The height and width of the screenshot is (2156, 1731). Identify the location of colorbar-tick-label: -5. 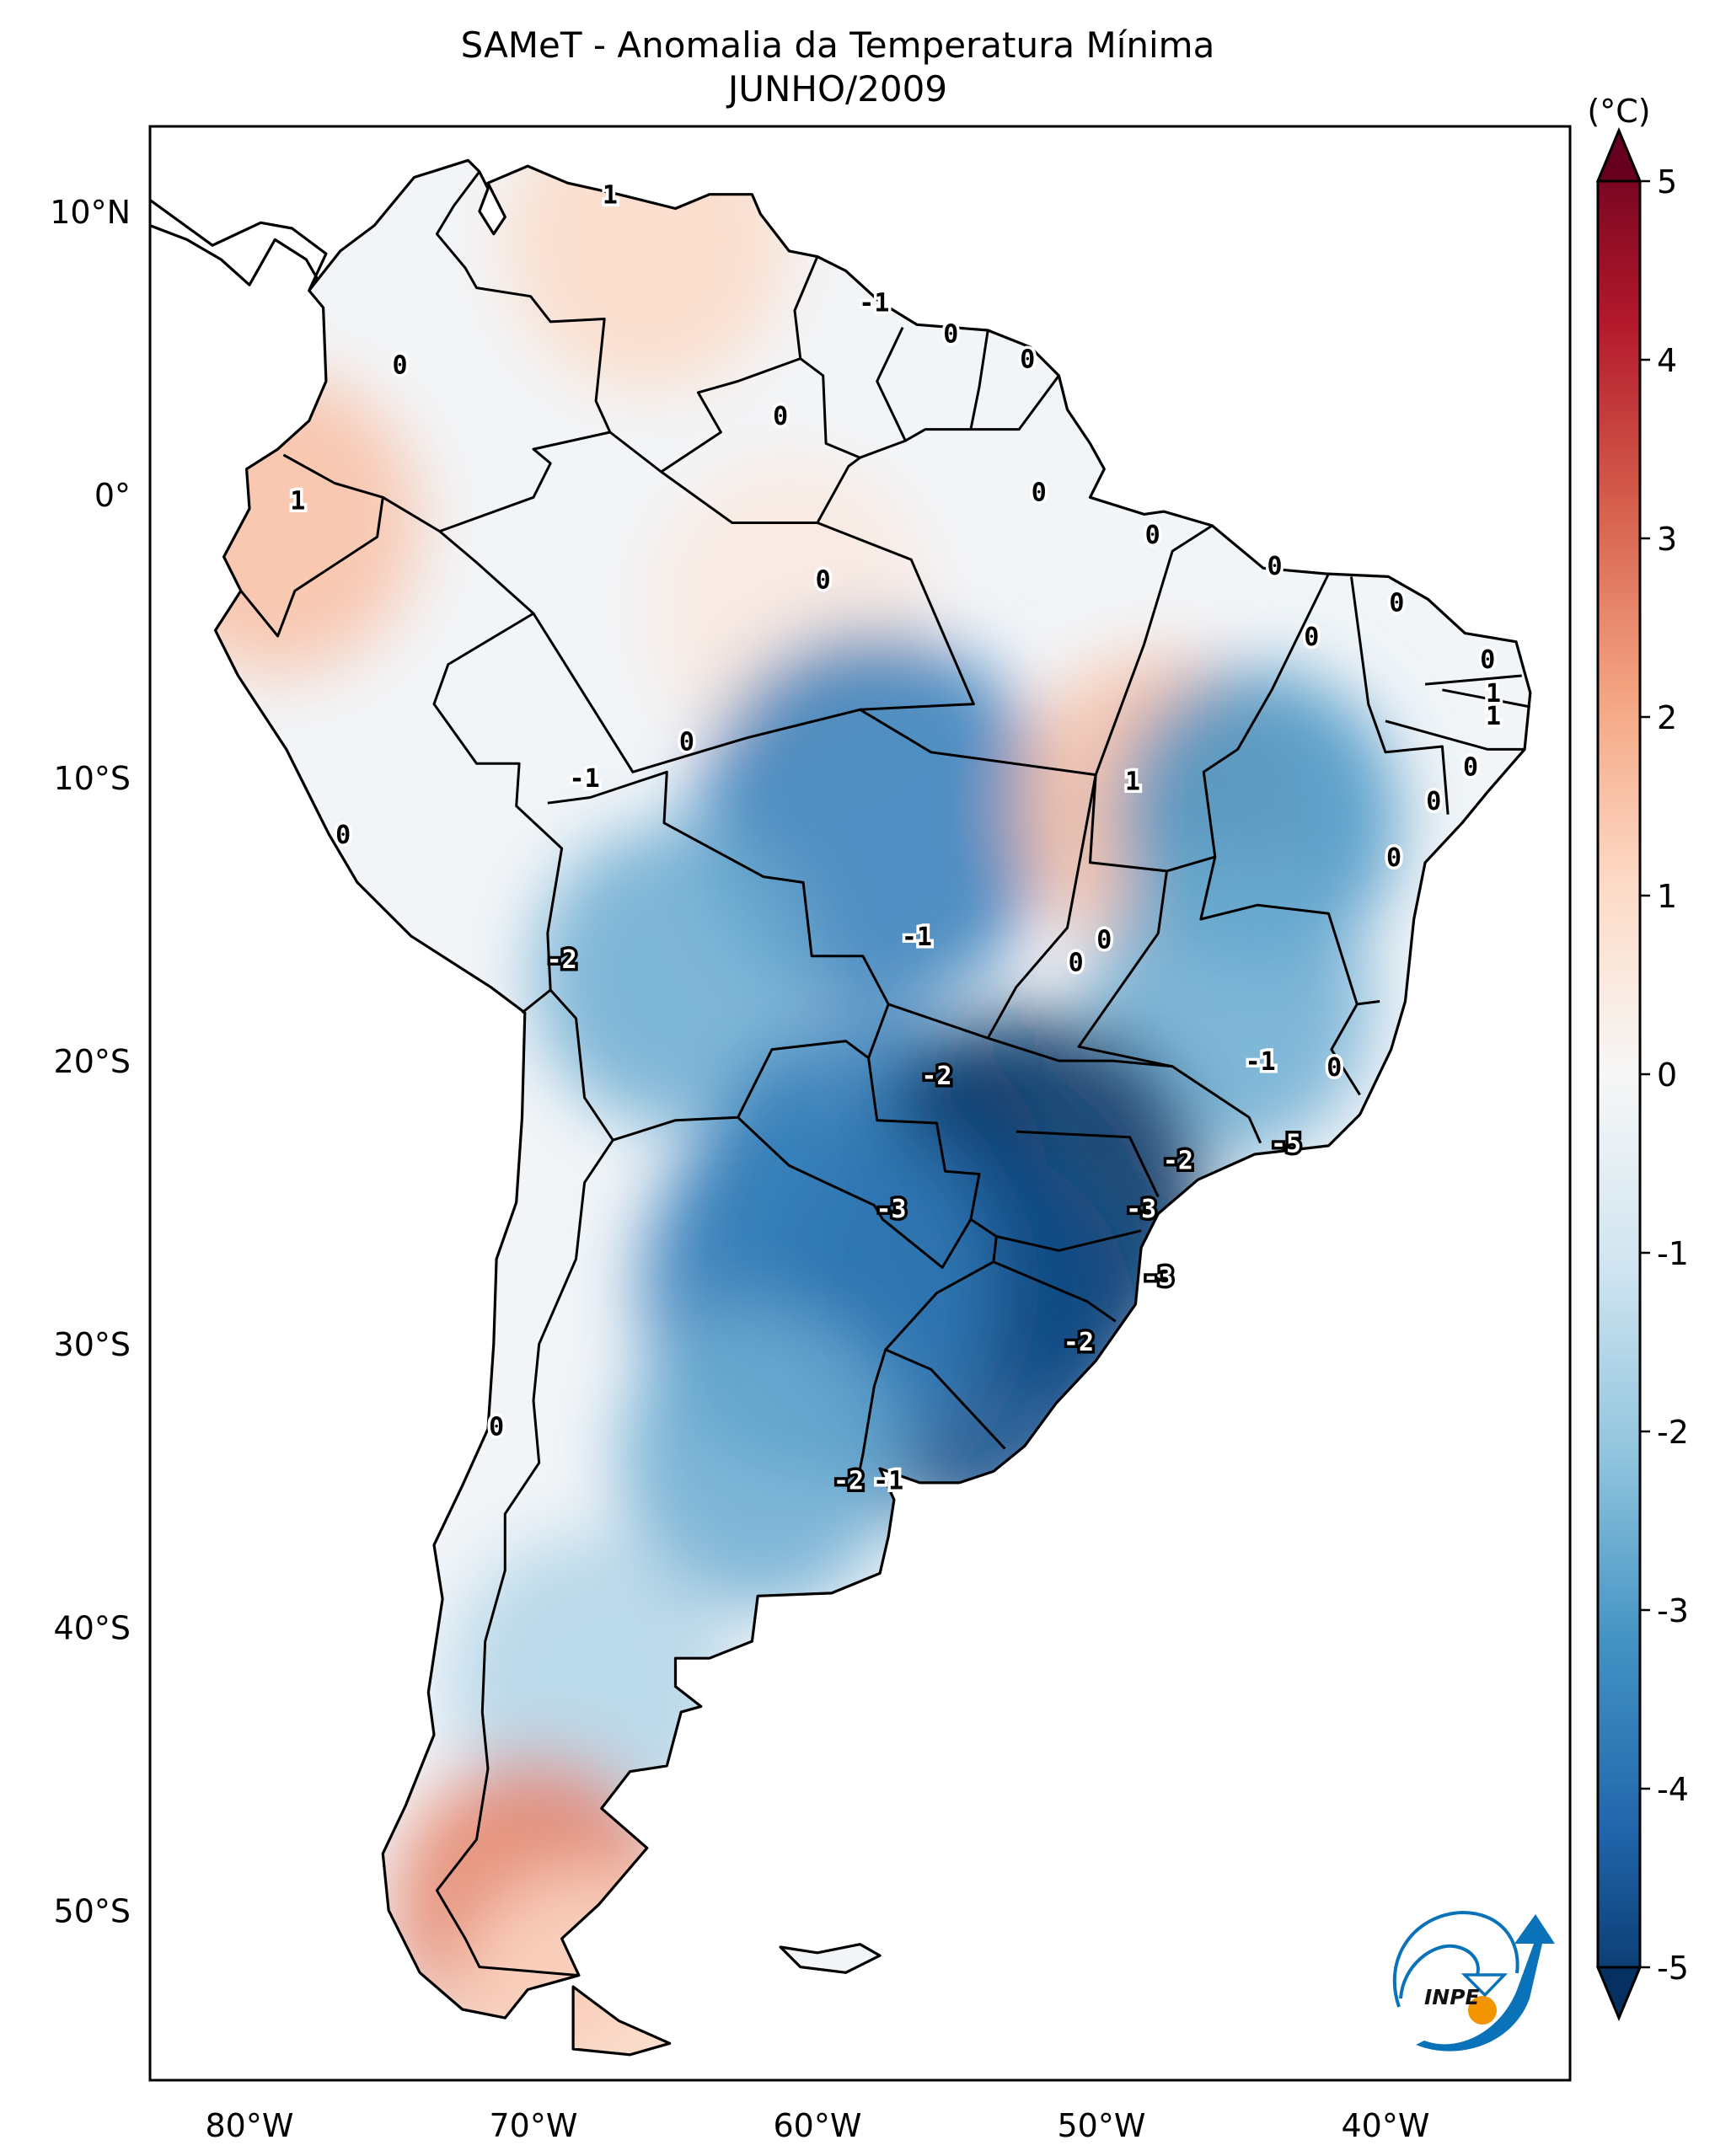
(1673, 1968).